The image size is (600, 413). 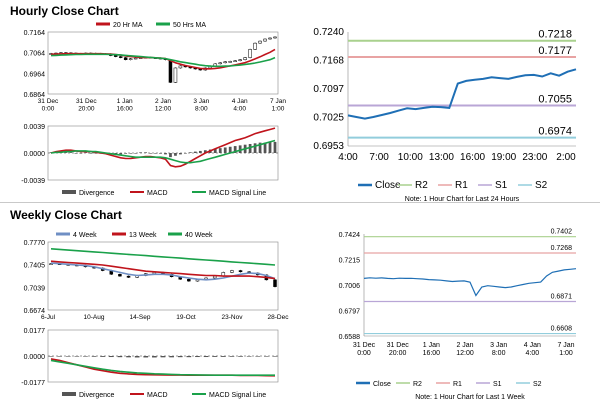 What do you see at coordinates (562, 329) in the screenshot?
I see `wl-level-label-s2: 0.6608` at bounding box center [562, 329].